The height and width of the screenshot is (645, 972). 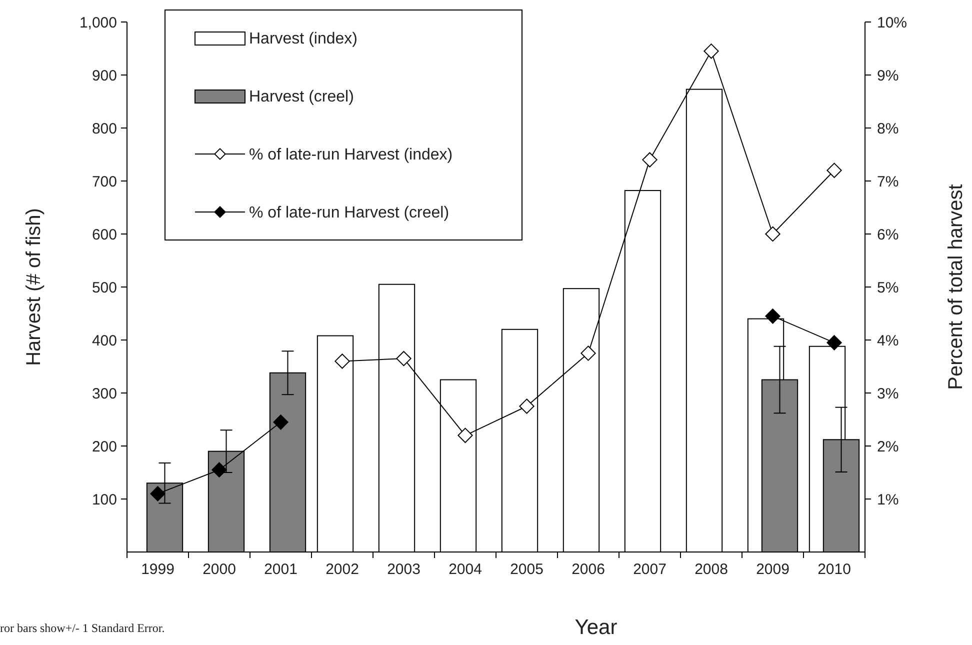 What do you see at coordinates (773, 569) in the screenshot?
I see `x-tick-label: 2009` at bounding box center [773, 569].